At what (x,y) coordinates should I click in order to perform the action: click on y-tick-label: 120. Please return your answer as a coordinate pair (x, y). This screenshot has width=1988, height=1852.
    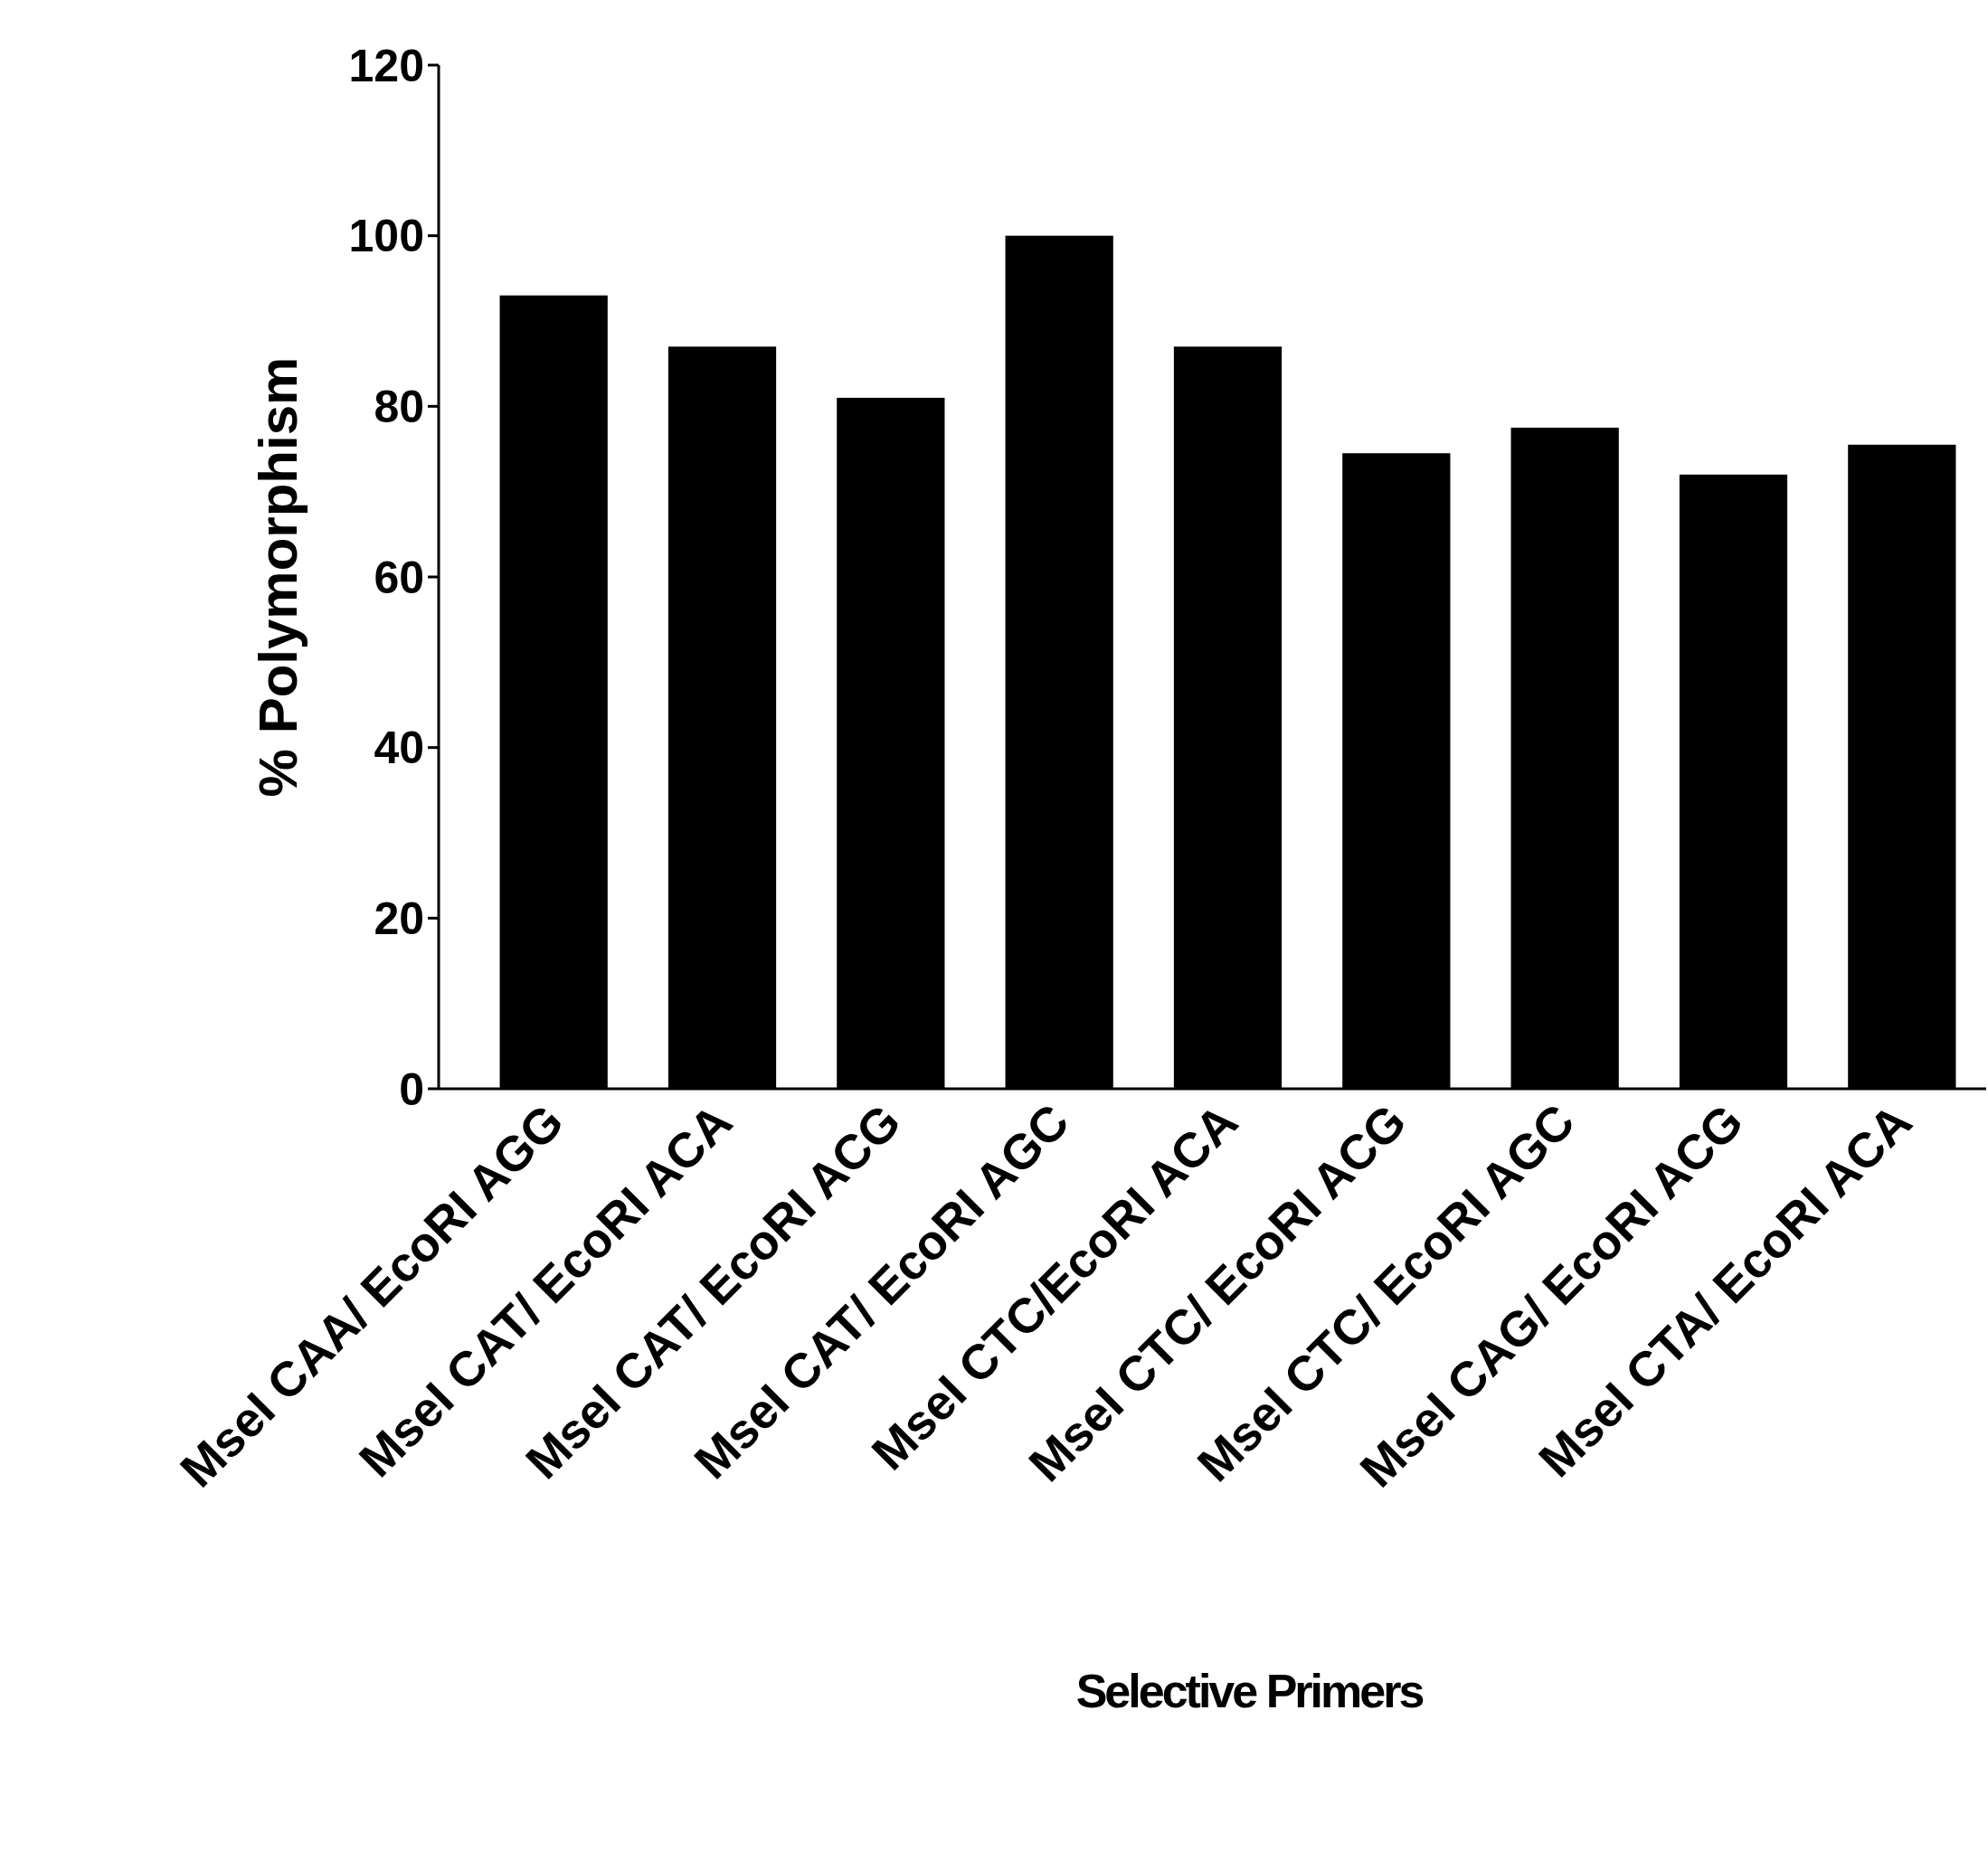
    Looking at the image, I should click on (386, 65).